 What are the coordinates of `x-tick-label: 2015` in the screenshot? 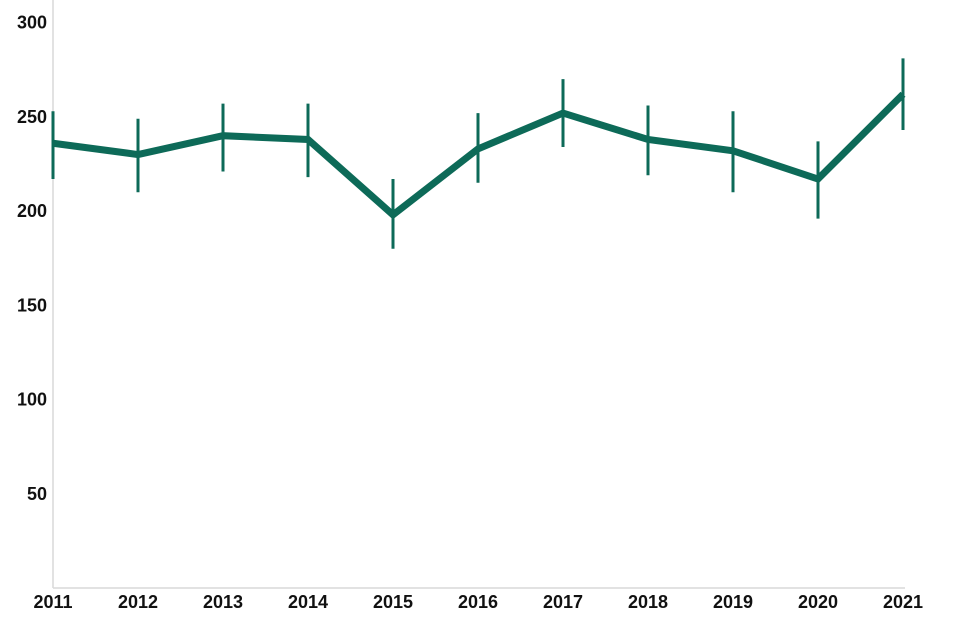 It's located at (393, 602).